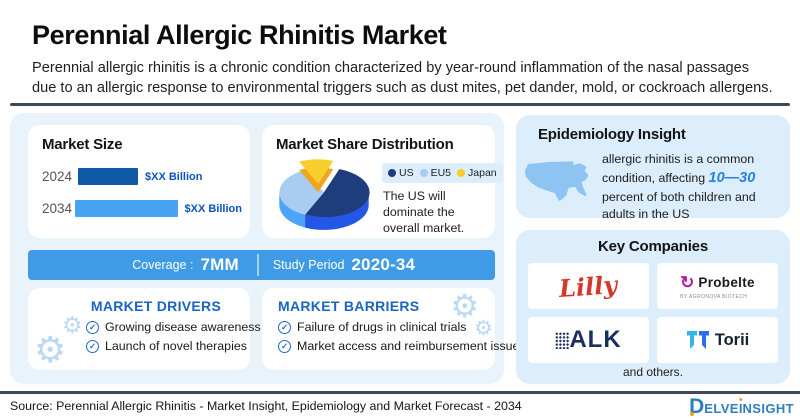 This screenshot has width=800, height=420. Describe the element at coordinates (239, 35) in the screenshot. I see `page-title: Perennial Allergic Rhinitis Market` at that location.